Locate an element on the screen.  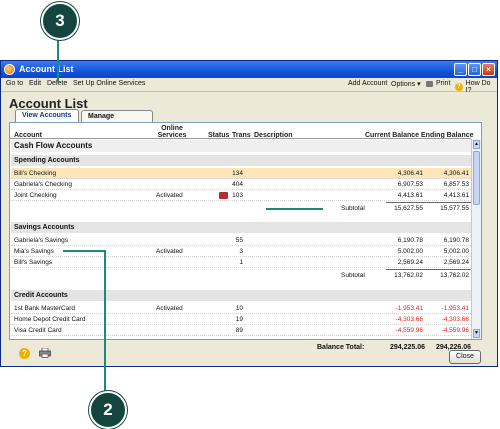
column-header-status: Status is located at coordinates (219, 135).